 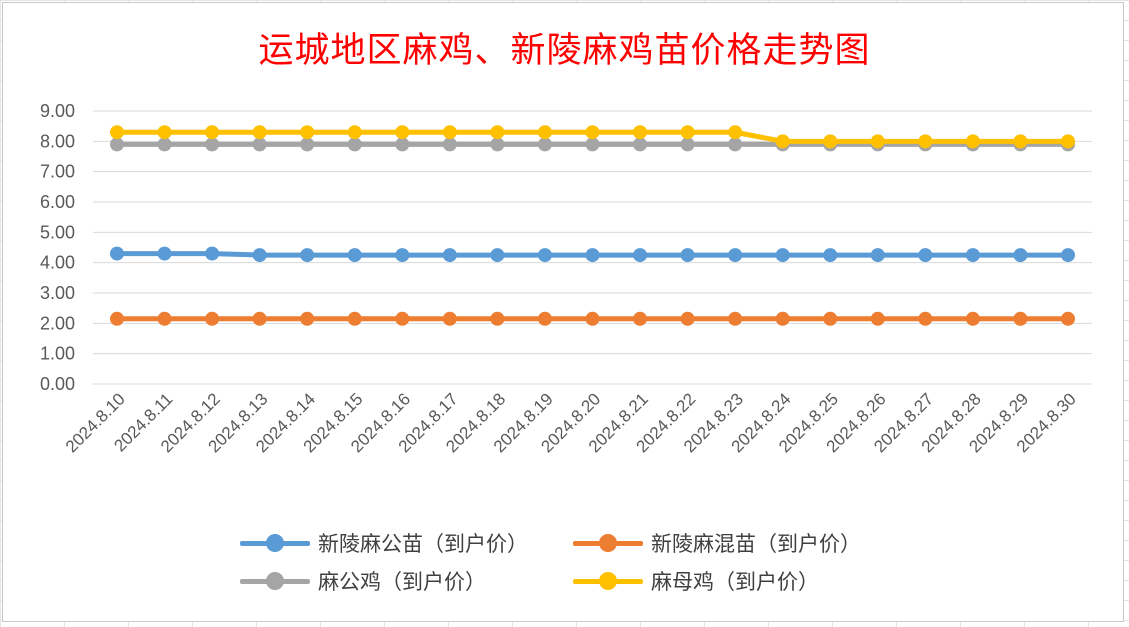 I want to click on y-tick-label: 9.00, so click(x=57, y=111).